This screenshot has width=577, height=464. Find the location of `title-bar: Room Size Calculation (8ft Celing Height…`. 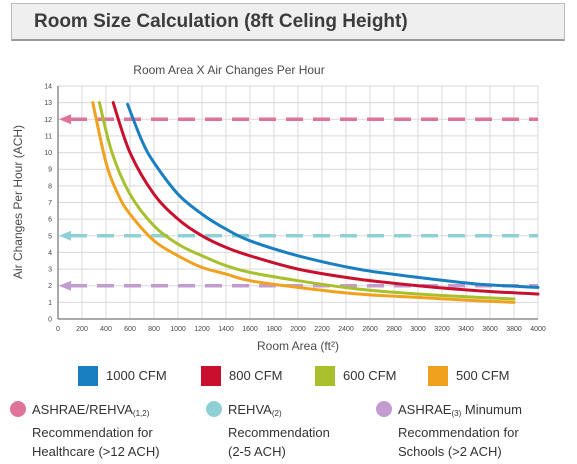

title-bar: Room Size Calculation (8ft Celing Height… is located at coordinates (288, 22).